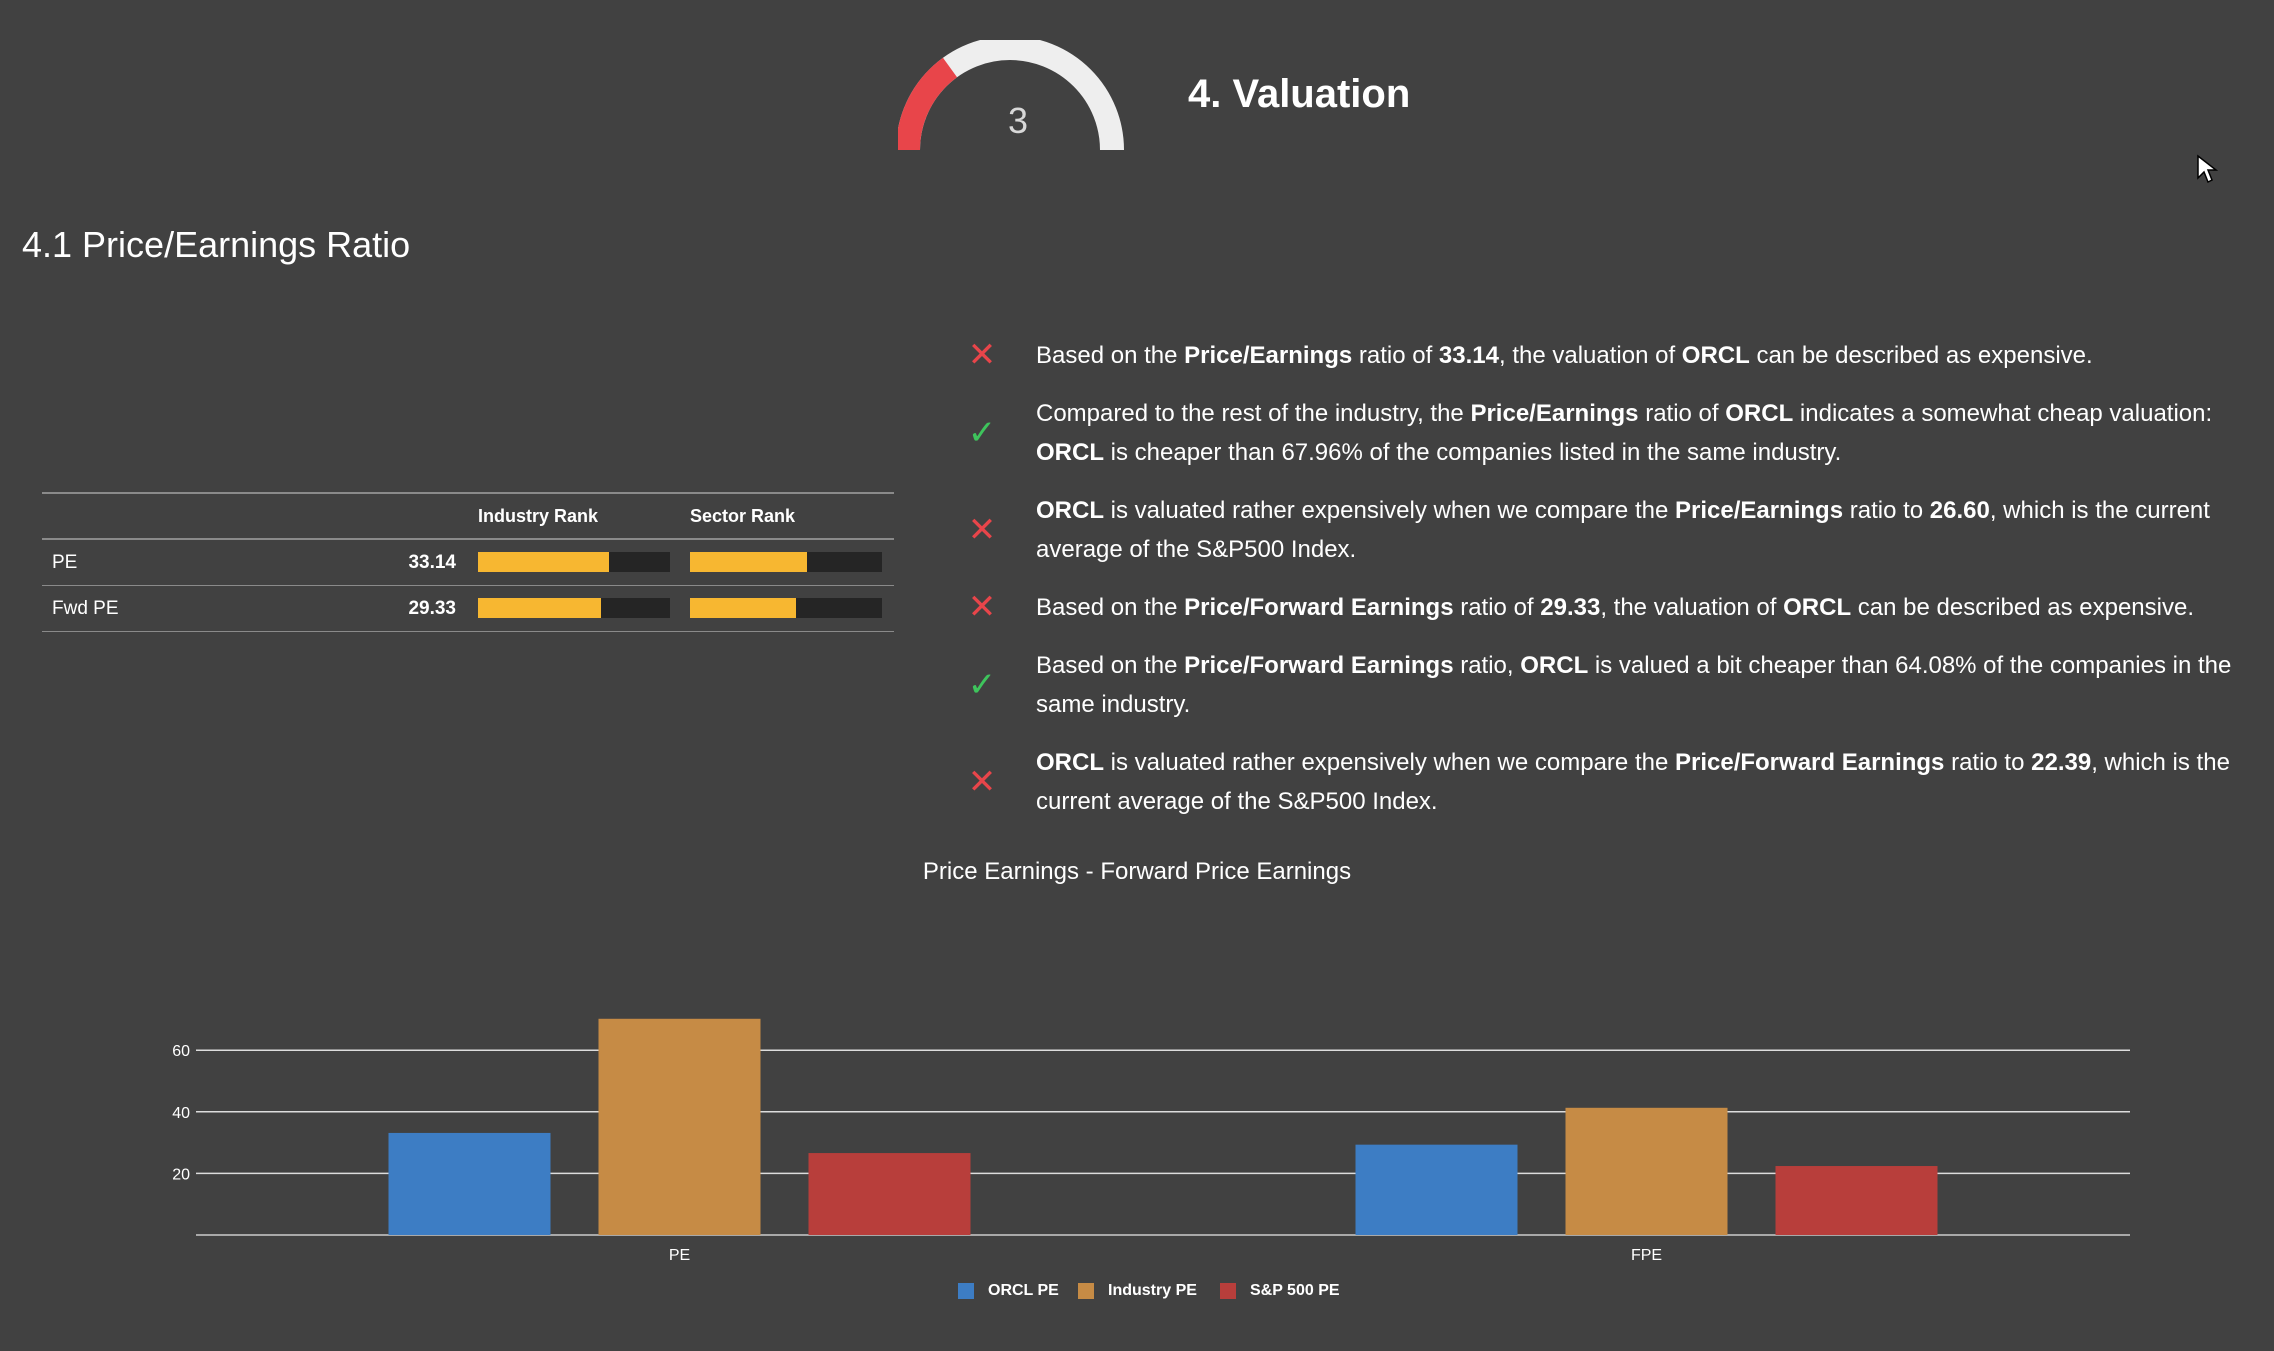  Describe the element at coordinates (432, 562) in the screenshot. I see `row-value: 33.14` at that location.